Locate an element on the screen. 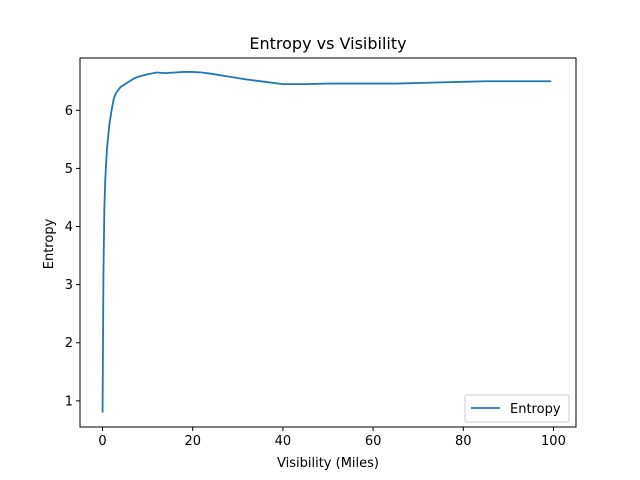  legend-box is located at coordinates (517, 408).